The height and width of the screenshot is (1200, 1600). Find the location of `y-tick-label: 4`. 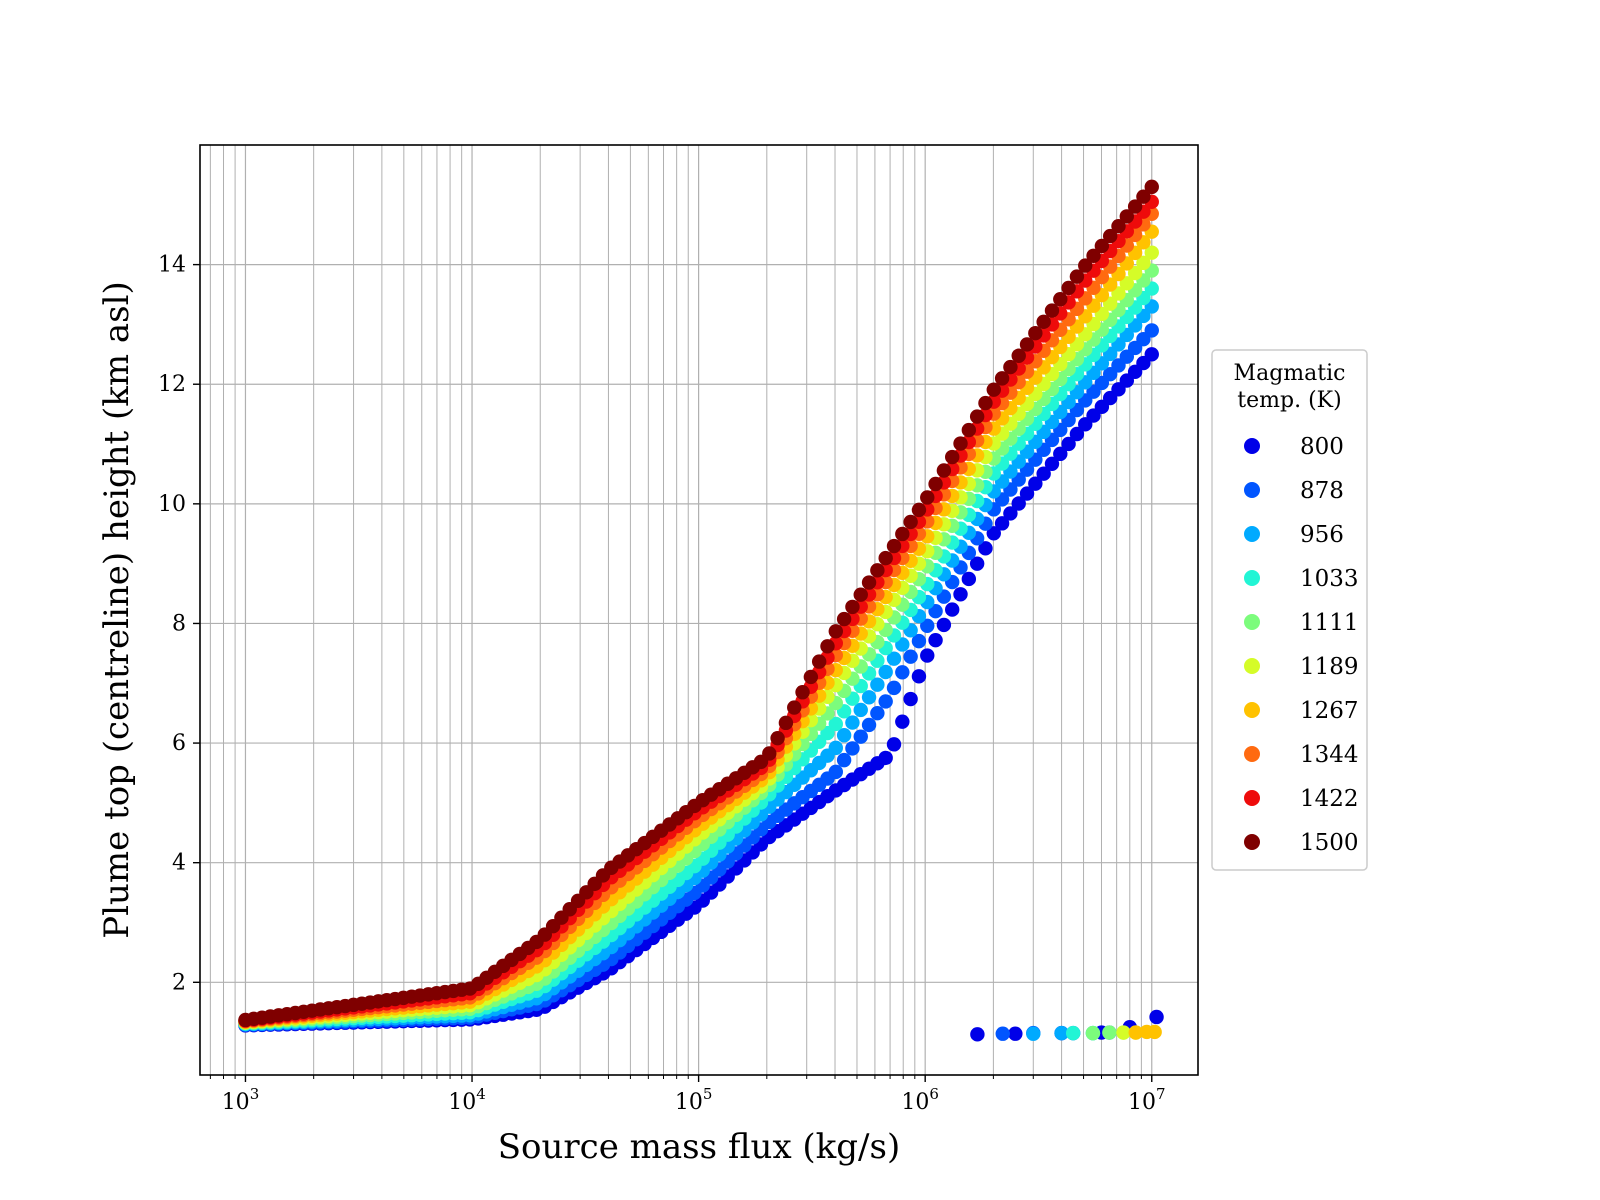

y-tick-label: 4 is located at coordinates (179, 863).